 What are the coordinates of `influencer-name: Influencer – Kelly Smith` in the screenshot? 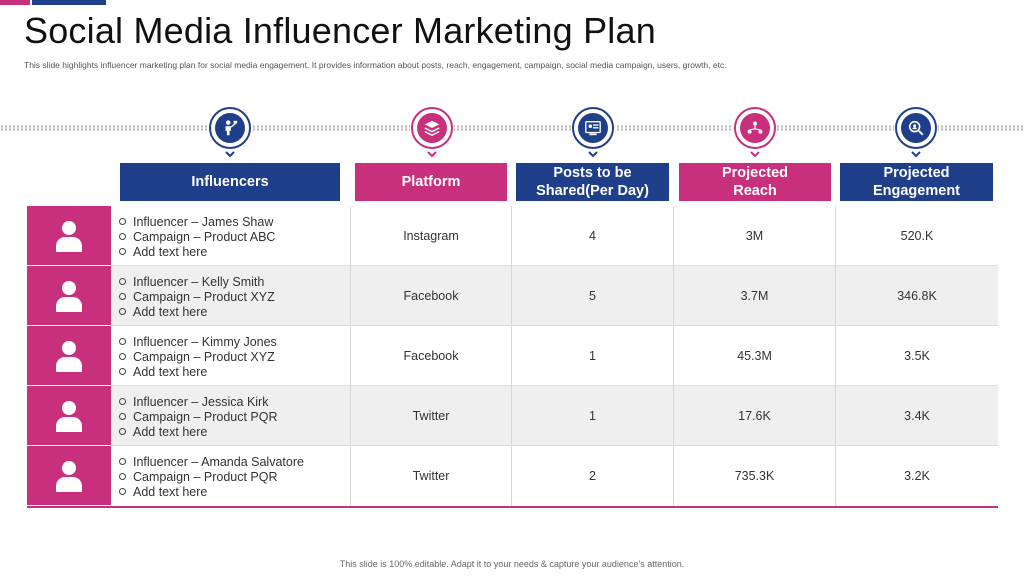 It's located at (199, 281).